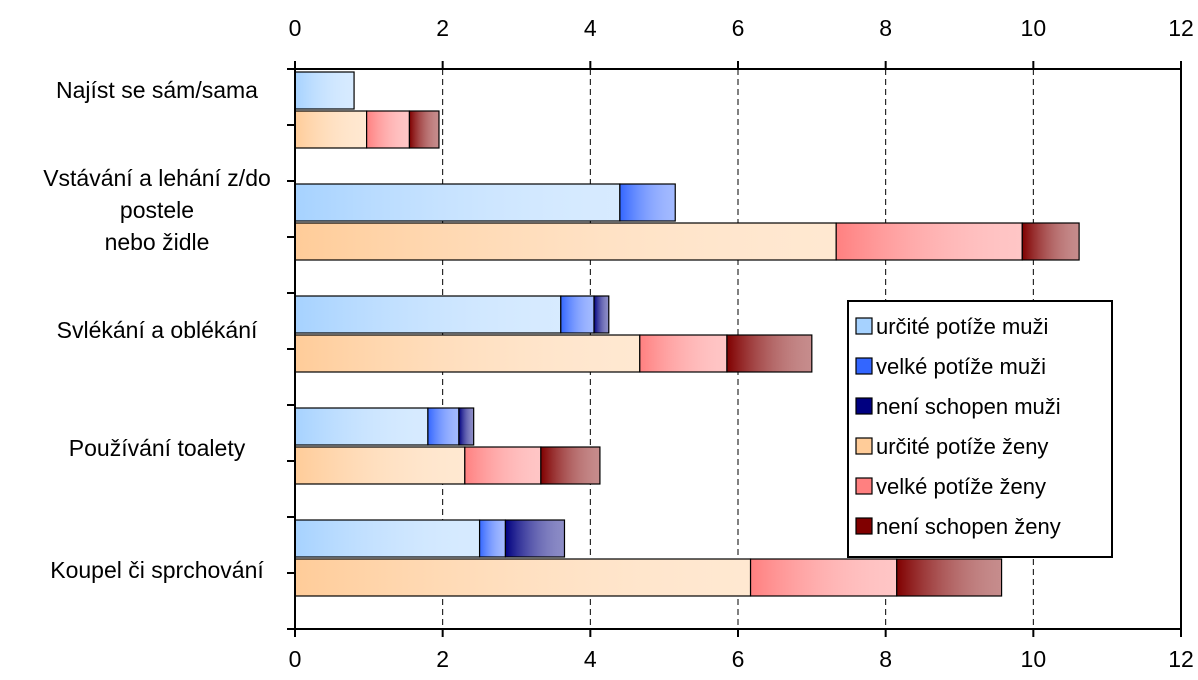 This screenshot has width=1198, height=680. Describe the element at coordinates (962, 326) in the screenshot. I see `svg-text: určité potíže muži` at that location.